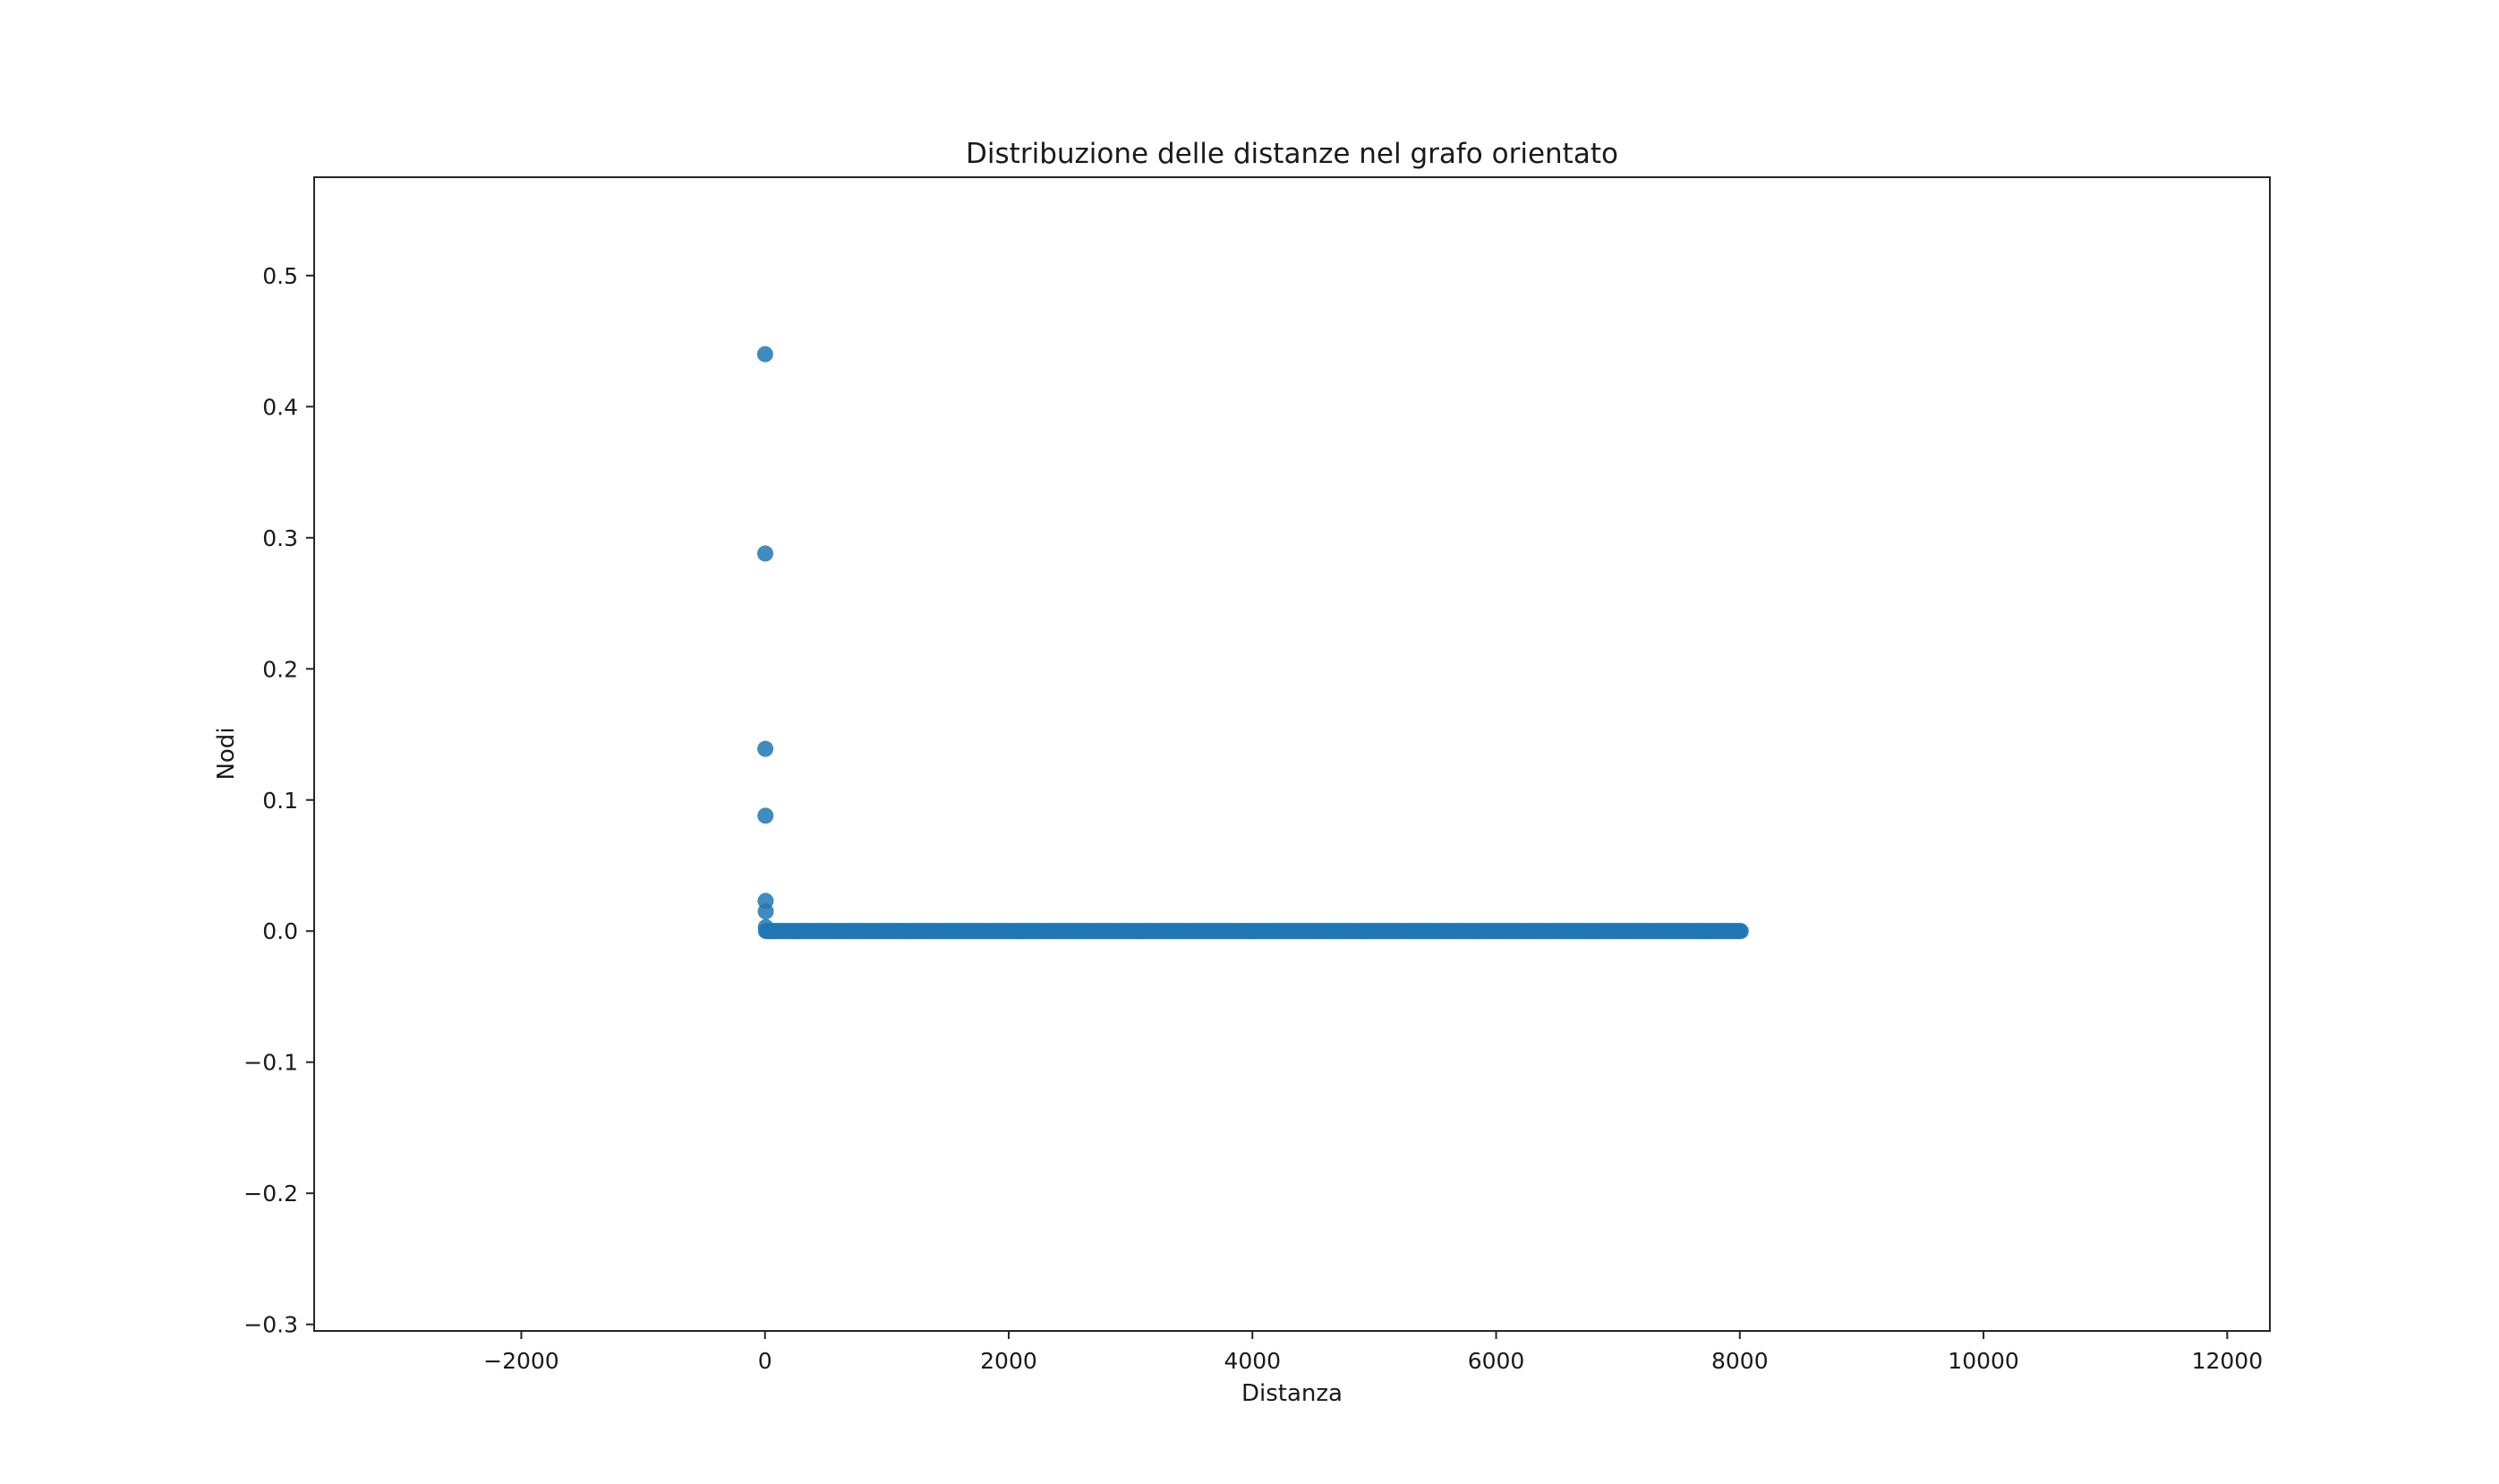 The image size is (2499, 1484). Describe the element at coordinates (1373, 1352) in the screenshot. I see `x-ticks: −2000 0 2000 4000 6000 8000 10000 12000` at that location.